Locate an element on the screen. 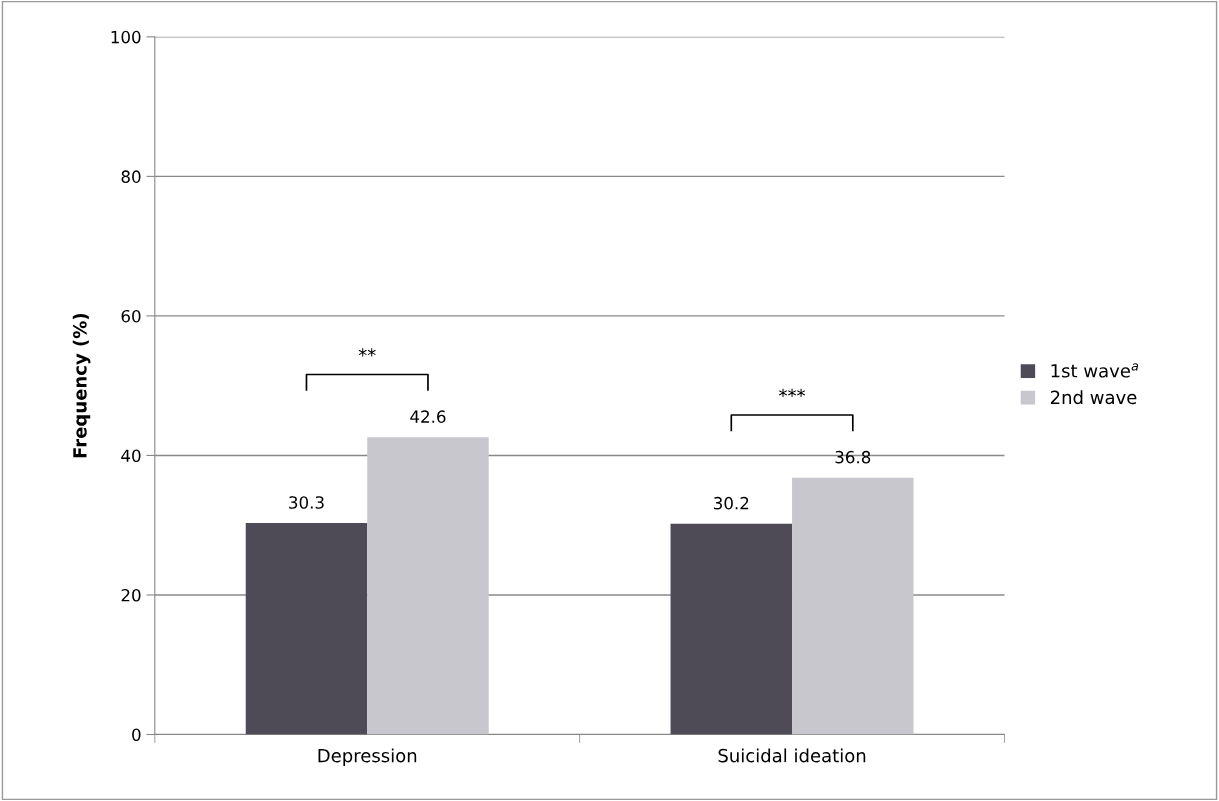  data-label: 36.8 is located at coordinates (853, 457).